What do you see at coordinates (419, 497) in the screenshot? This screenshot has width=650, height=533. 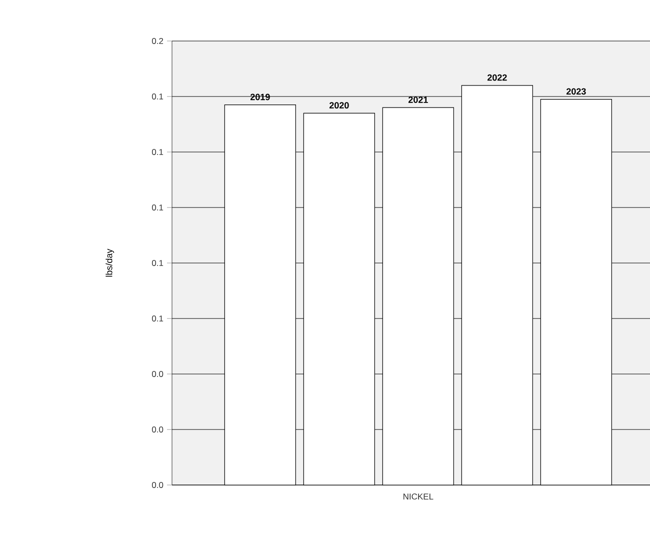 I see `x-tick-label: NICKEL` at bounding box center [419, 497].